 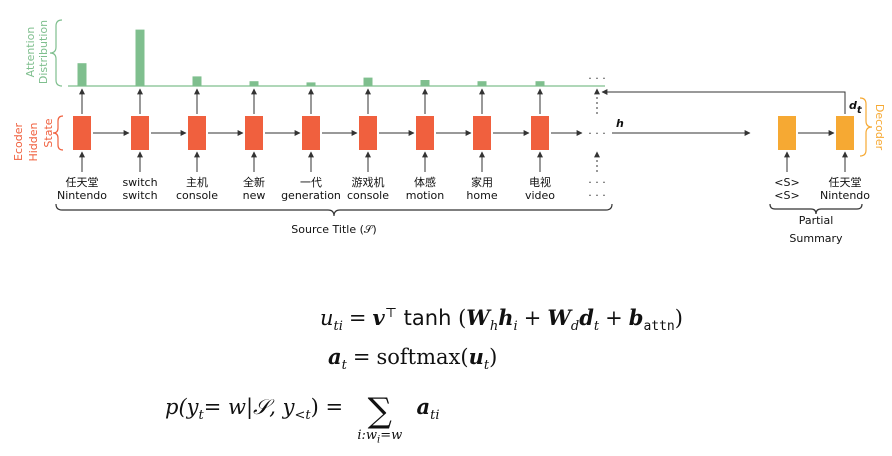 What do you see at coordinates (540, 182) in the screenshot?
I see `source-token-zh: 电视` at bounding box center [540, 182].